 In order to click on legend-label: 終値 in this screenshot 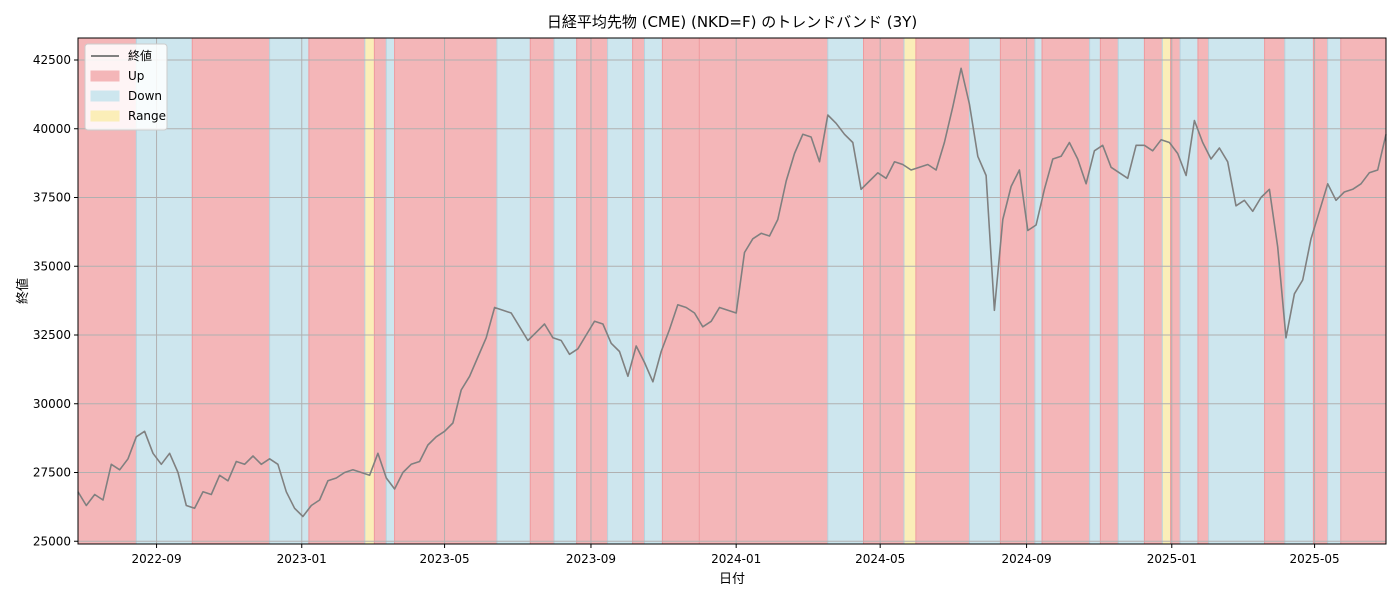, I will do `click(140, 55)`.